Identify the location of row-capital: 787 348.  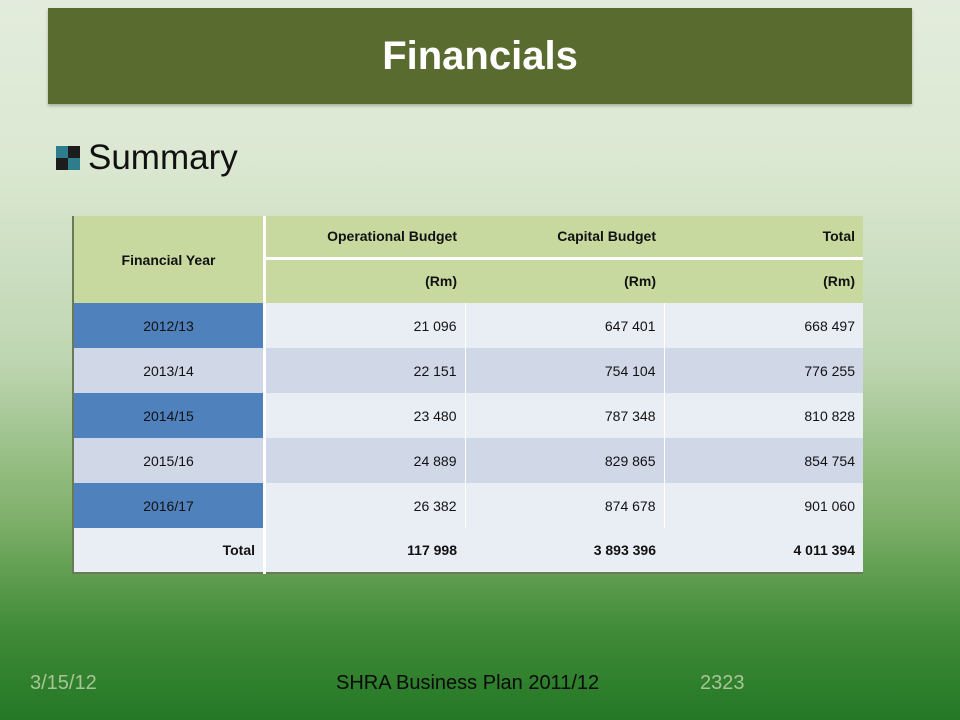
(564, 415).